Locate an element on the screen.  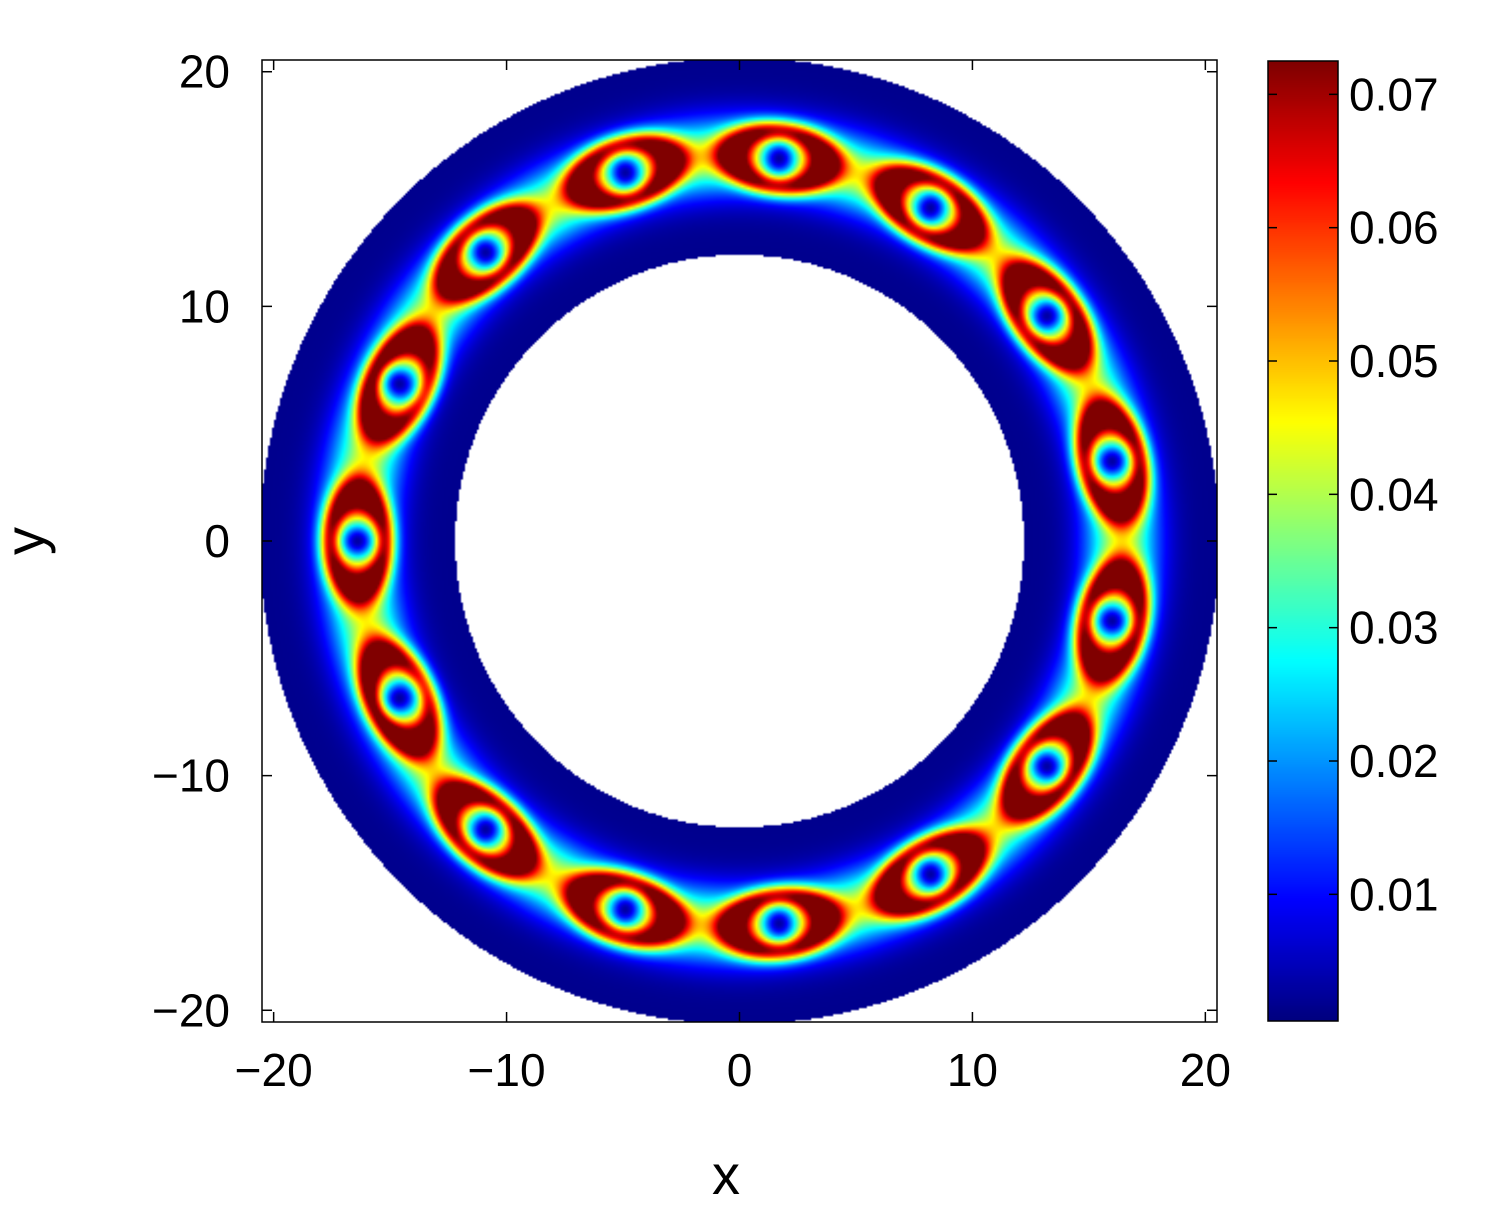
colorbar-tick-label: 0.02 is located at coordinates (1394, 761).